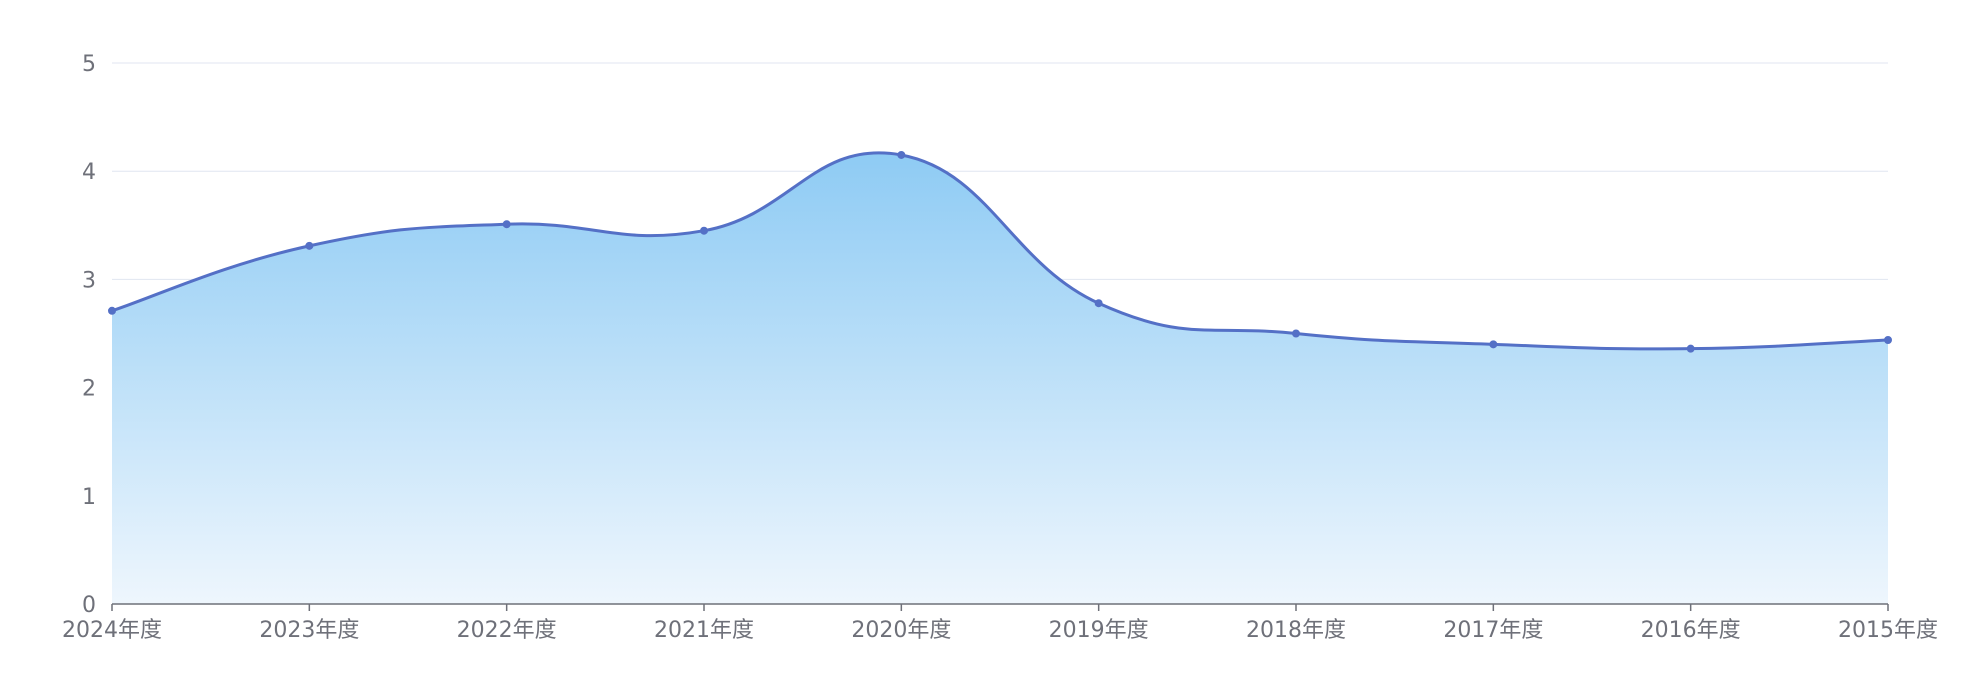 The image size is (1984, 695). I want to click on x-tick-label: 2023年度, so click(309, 630).